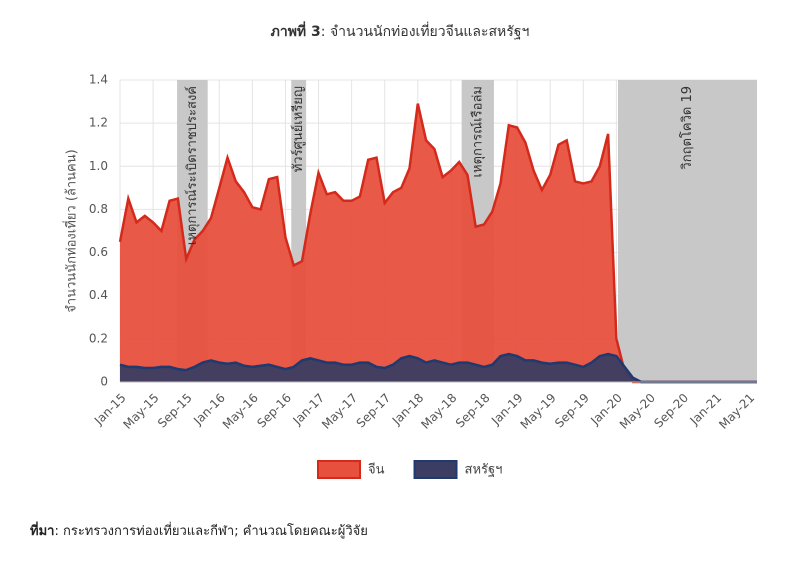 The image size is (800, 561). I want to click on legend-label: จีน, so click(376, 470).